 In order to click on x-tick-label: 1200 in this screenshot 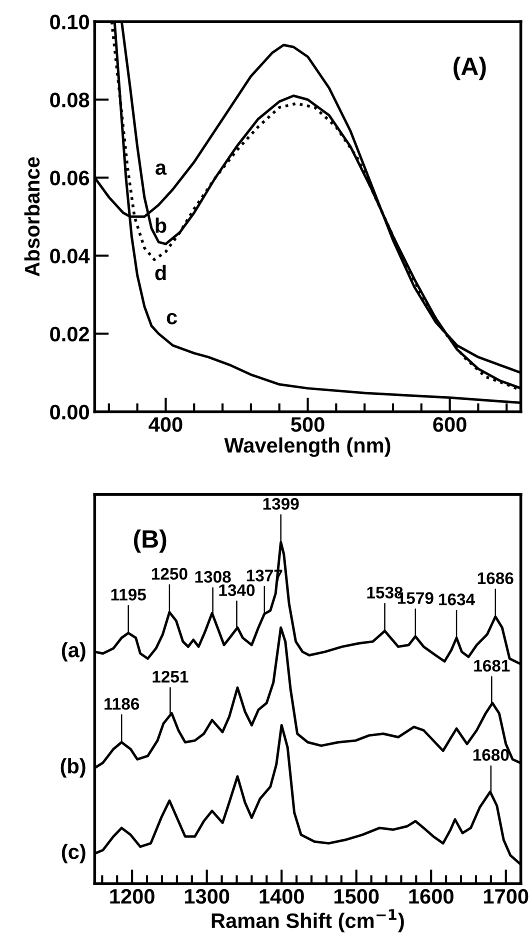, I will do `click(132, 896)`.